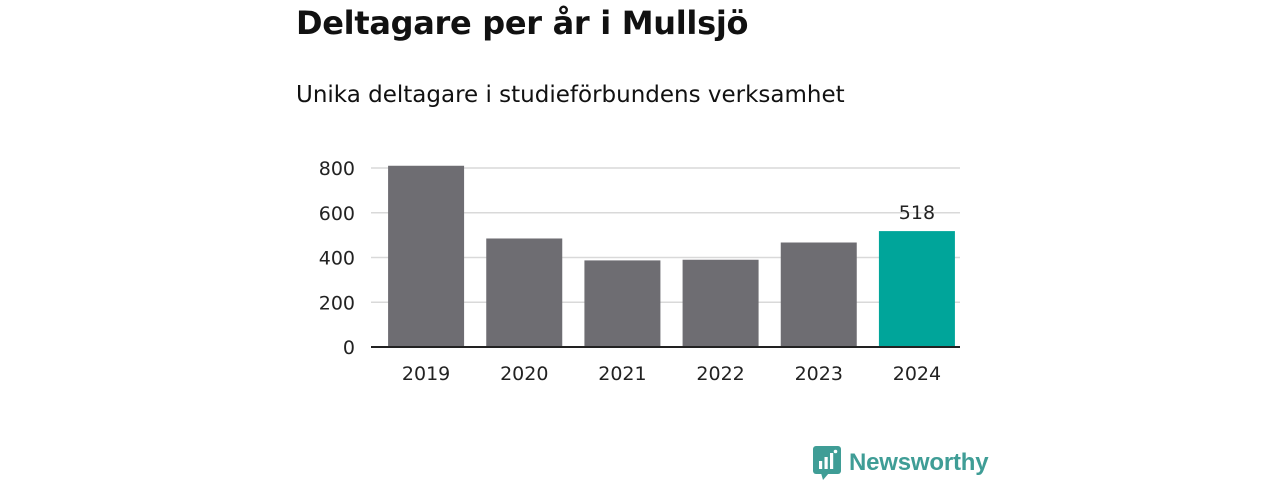 Image resolution: width=1280 pixels, height=480 pixels. Describe the element at coordinates (622, 374) in the screenshot. I see `x-tick-label: 2021` at that location.